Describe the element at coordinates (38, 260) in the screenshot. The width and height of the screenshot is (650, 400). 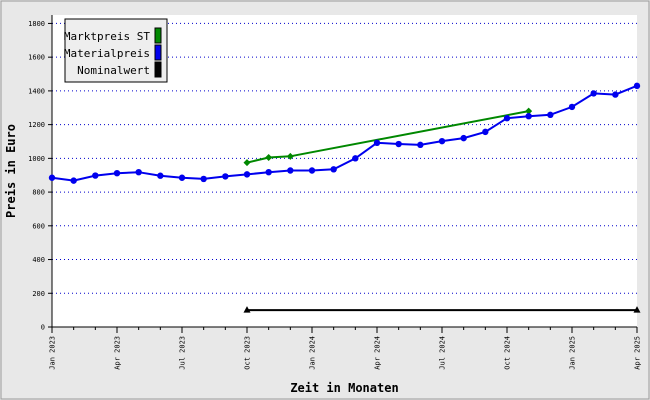
I see `y-tick-label: 400` at that location.